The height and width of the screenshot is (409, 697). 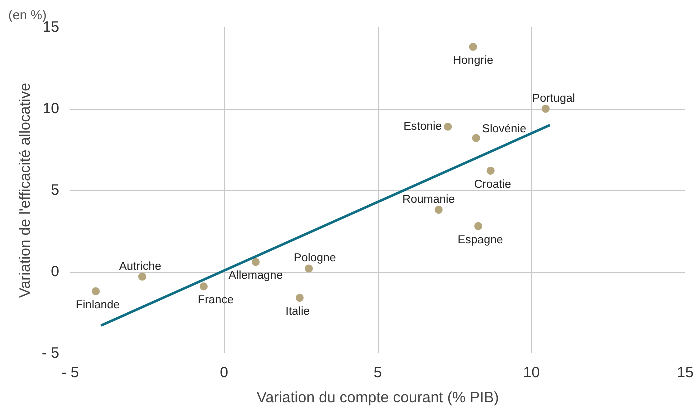 I want to click on annotation: Hongrie, so click(x=473, y=61).